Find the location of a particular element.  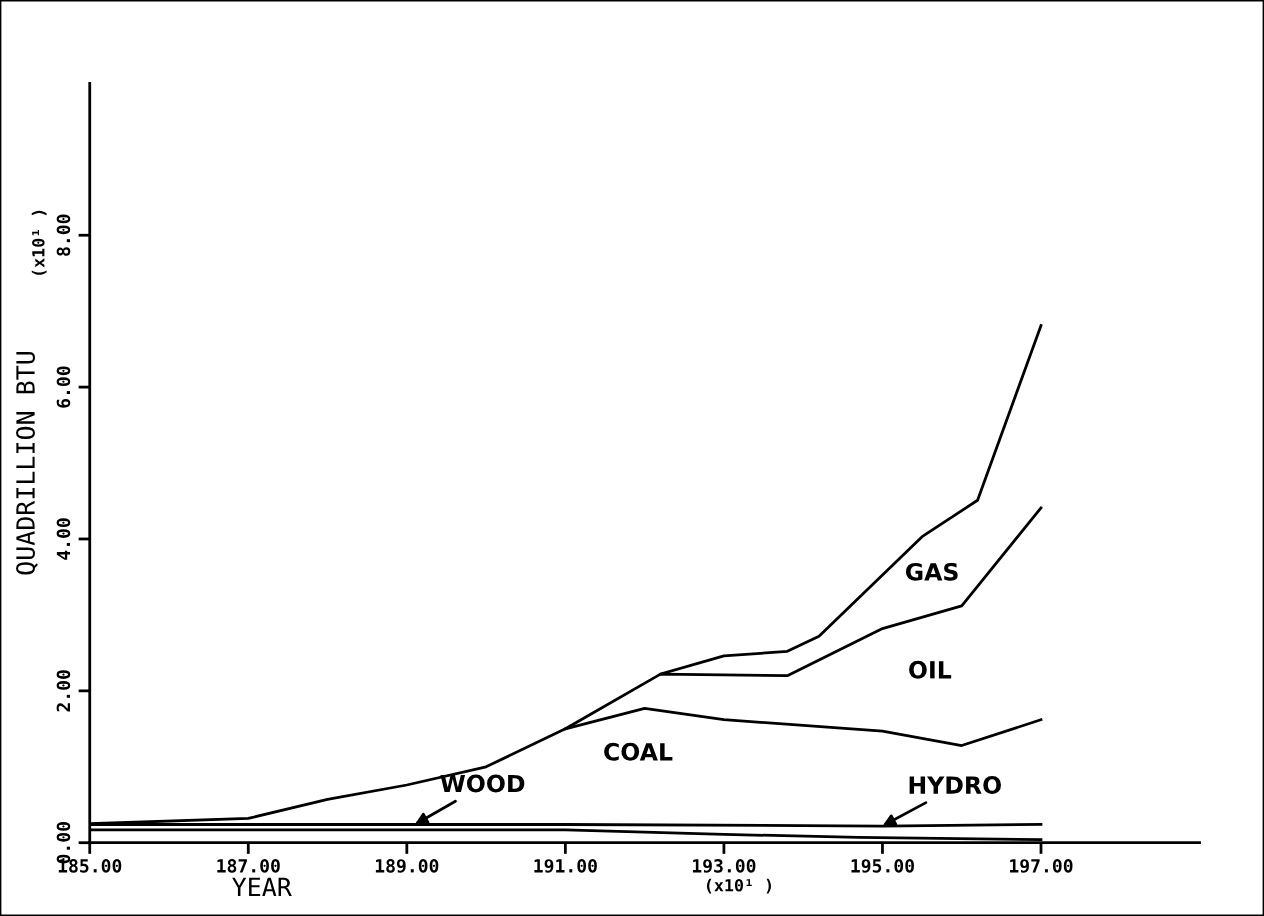

y-tick-label: 4.00 is located at coordinates (63, 539).